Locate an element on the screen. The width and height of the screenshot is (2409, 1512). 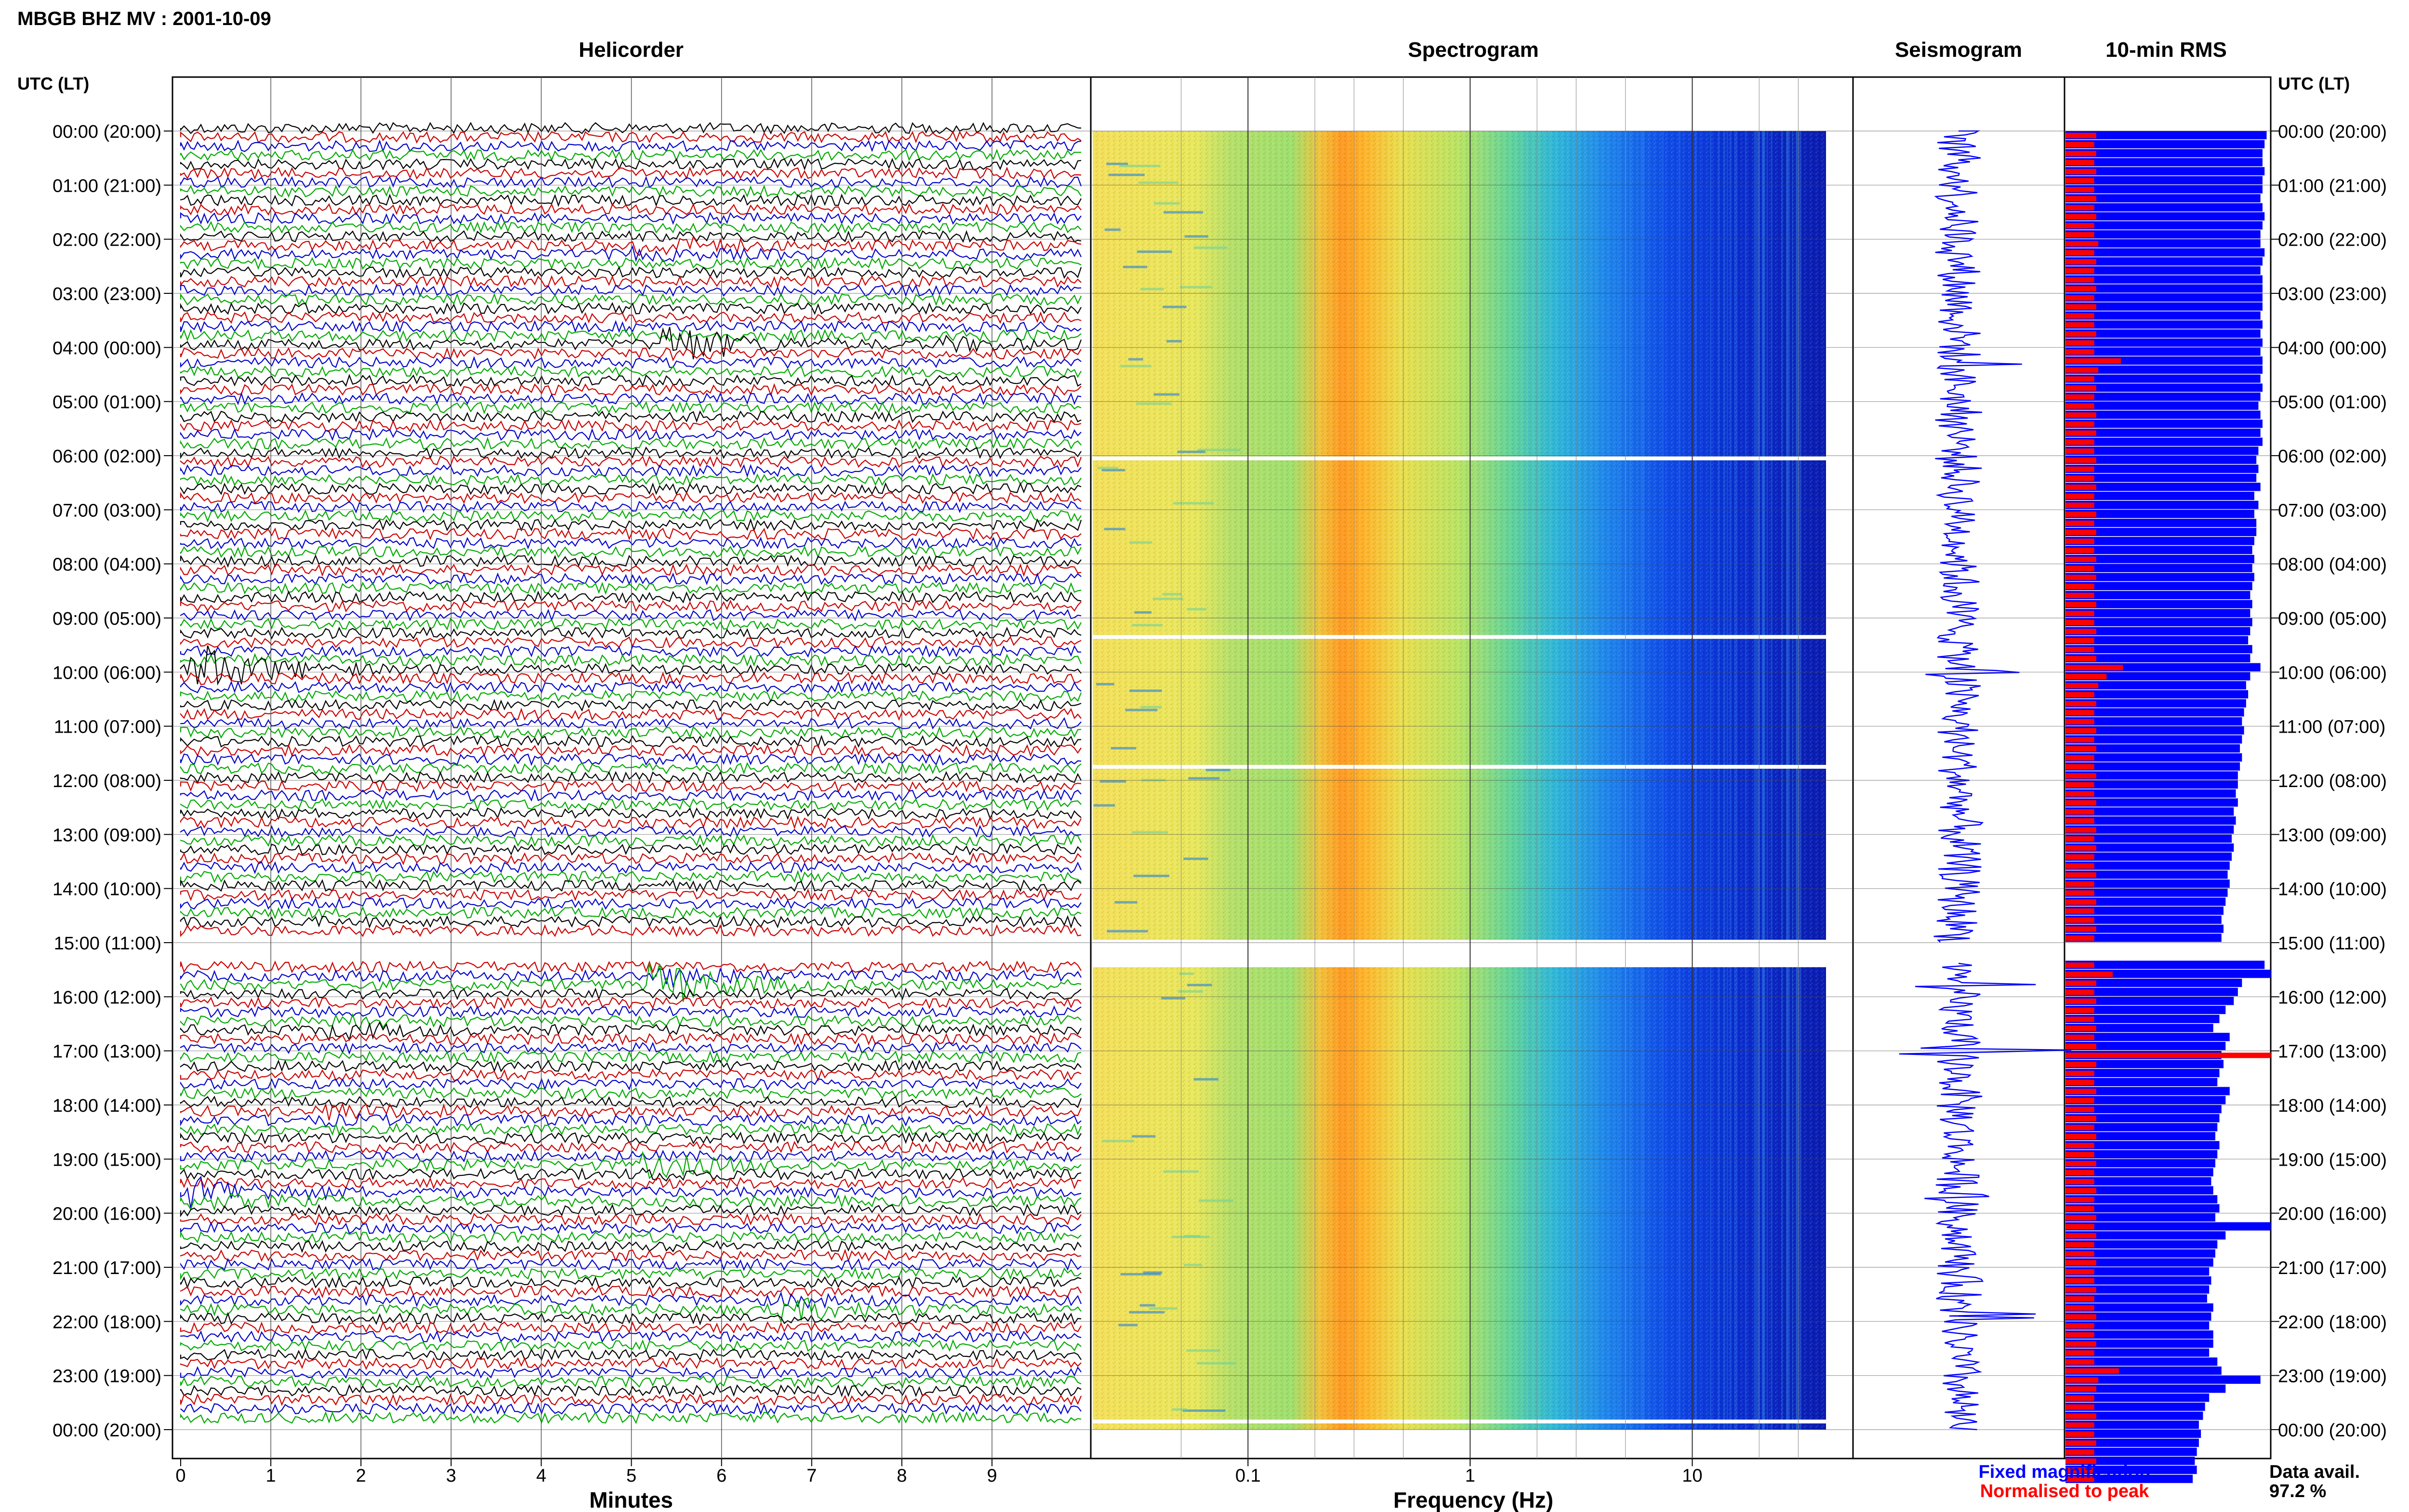
hour-label-left: 22:00 (18:00) is located at coordinates (107, 1322).